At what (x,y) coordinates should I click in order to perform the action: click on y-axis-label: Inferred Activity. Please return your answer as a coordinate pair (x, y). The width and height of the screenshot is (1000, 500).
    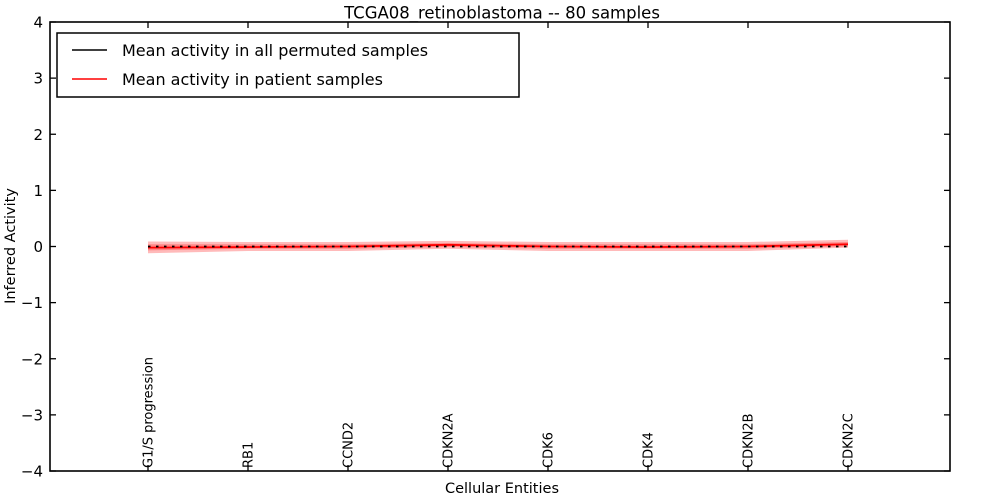
    Looking at the image, I should click on (11, 246).